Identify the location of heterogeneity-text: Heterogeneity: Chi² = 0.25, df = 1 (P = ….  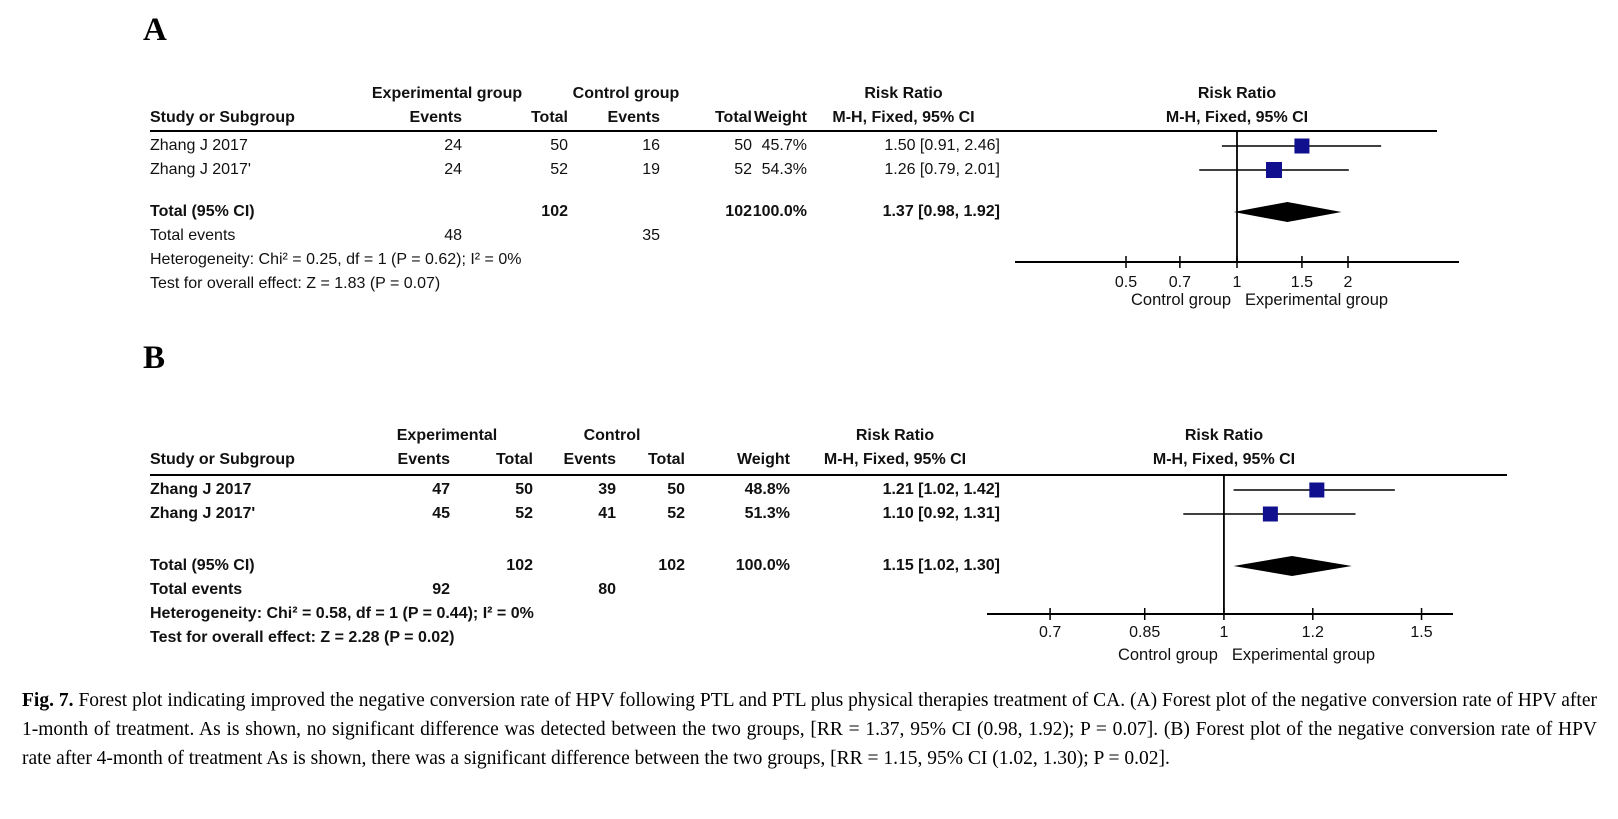
(336, 259).